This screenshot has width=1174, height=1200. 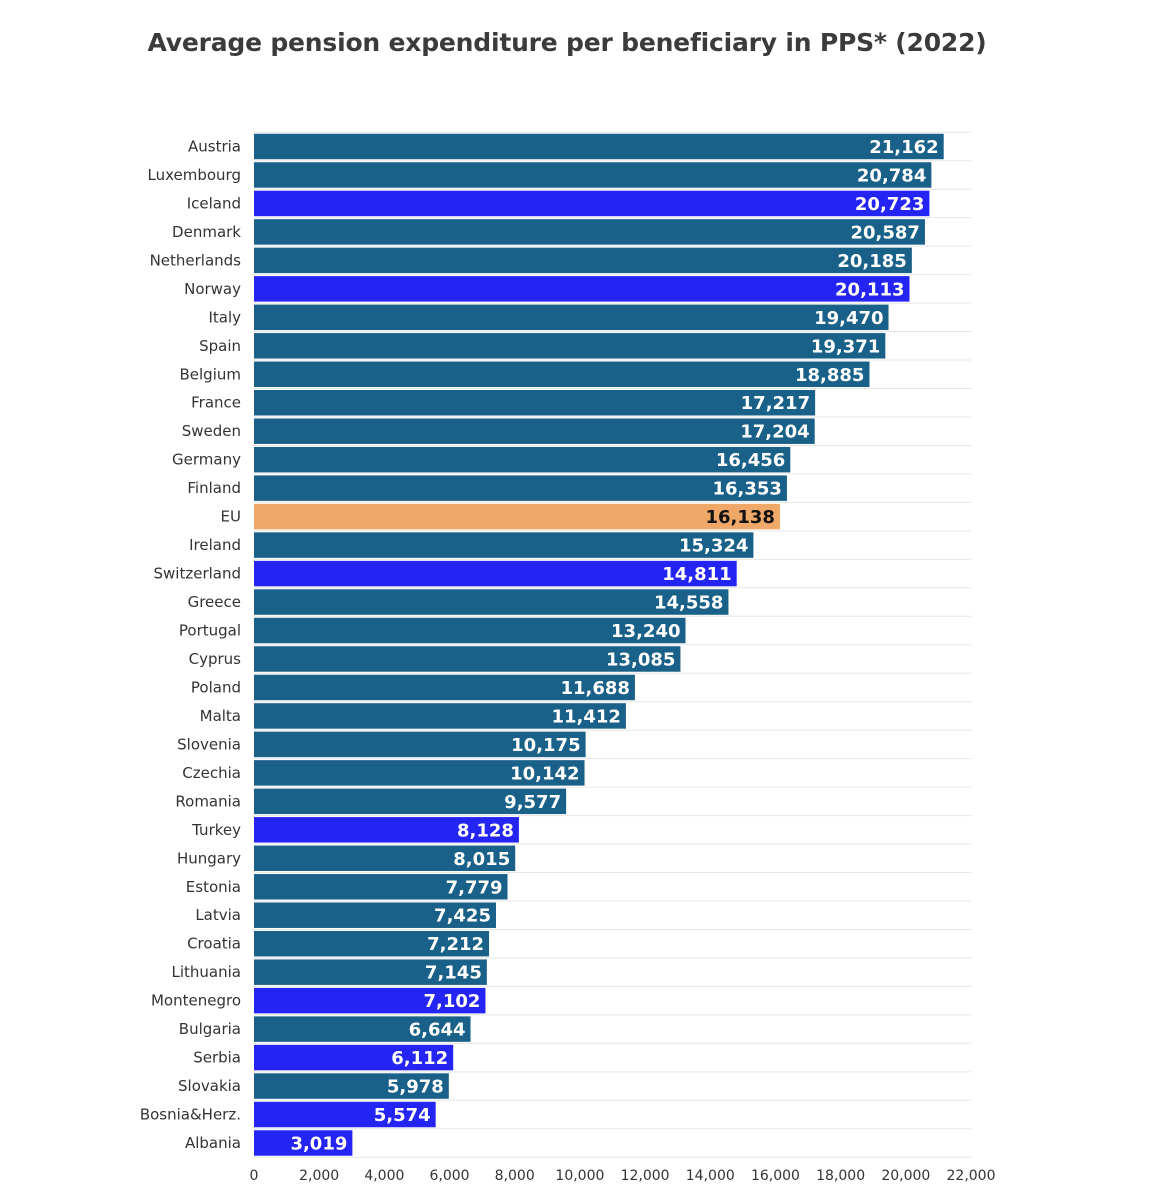 I want to click on category-label: Spain, so click(x=220, y=346).